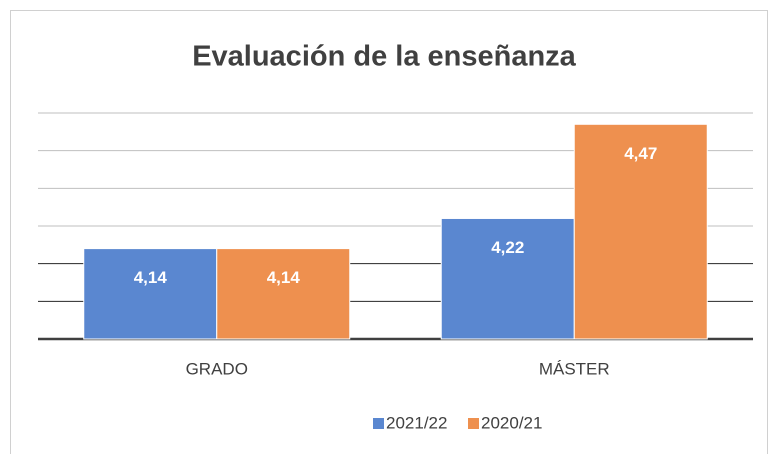  I want to click on x-tick-label: GRADO, so click(217, 368).